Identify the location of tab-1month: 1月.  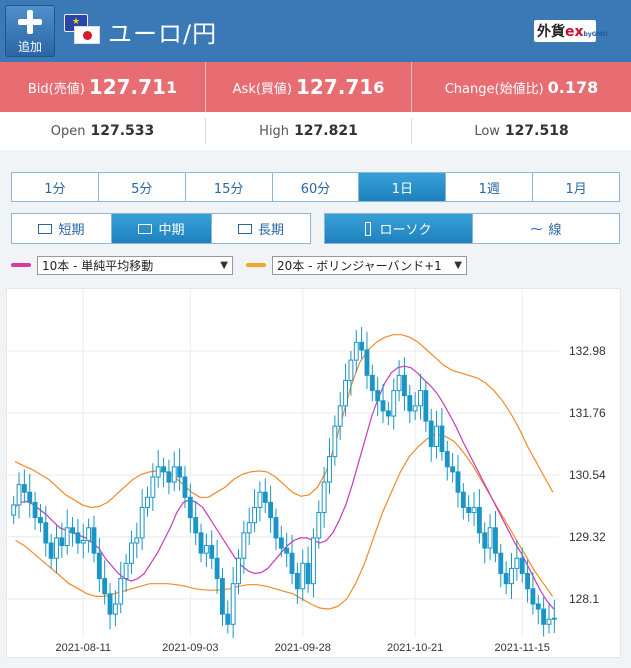
(576, 189).